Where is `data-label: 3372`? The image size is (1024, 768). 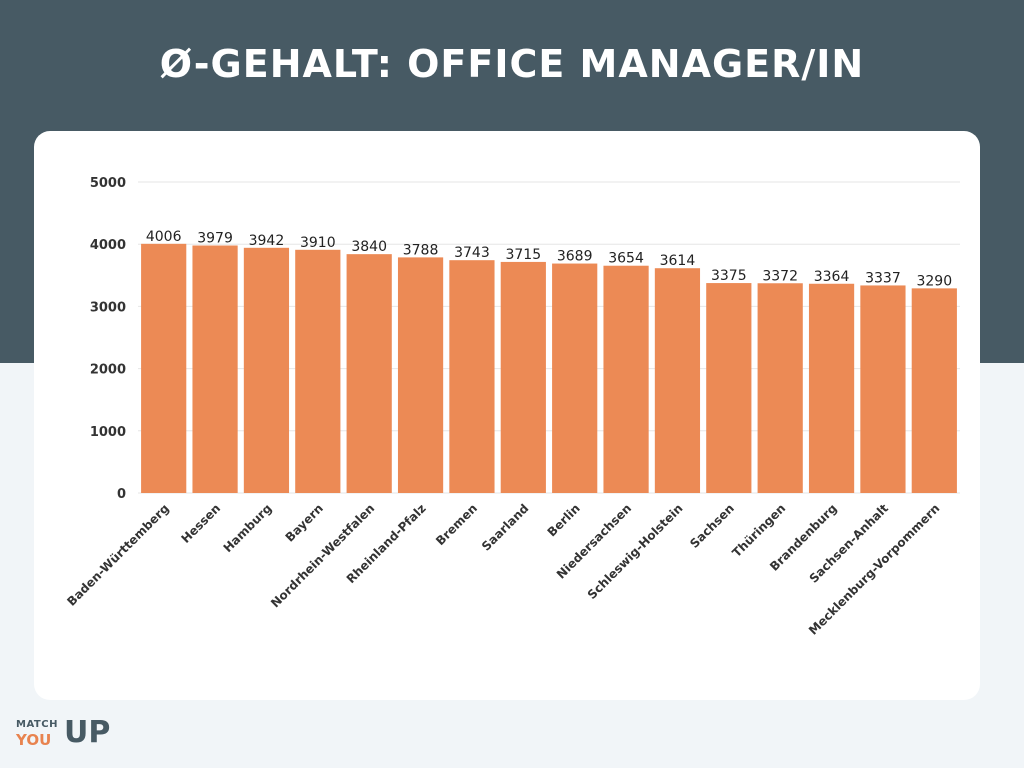 data-label: 3372 is located at coordinates (780, 276).